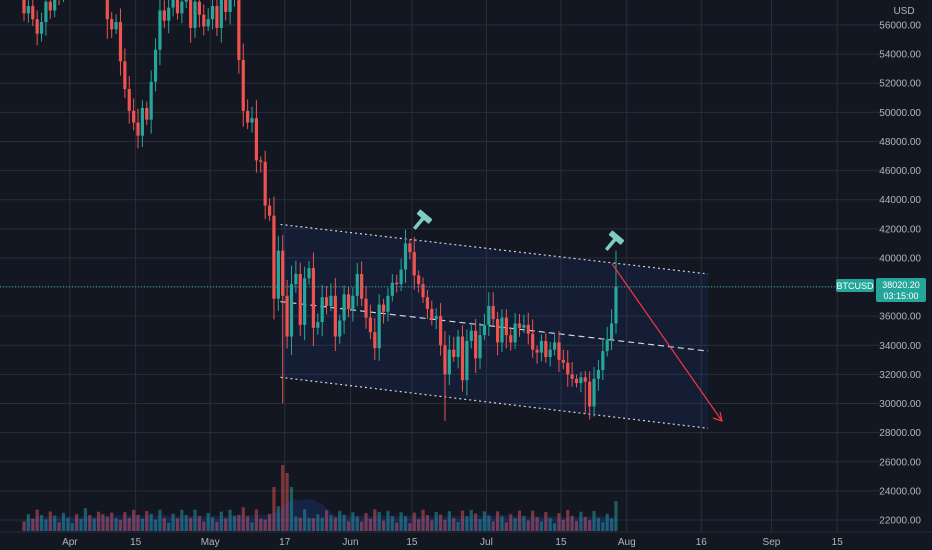  Describe the element at coordinates (627, 542) in the screenshot. I see `time-tick-label: Aug` at that location.